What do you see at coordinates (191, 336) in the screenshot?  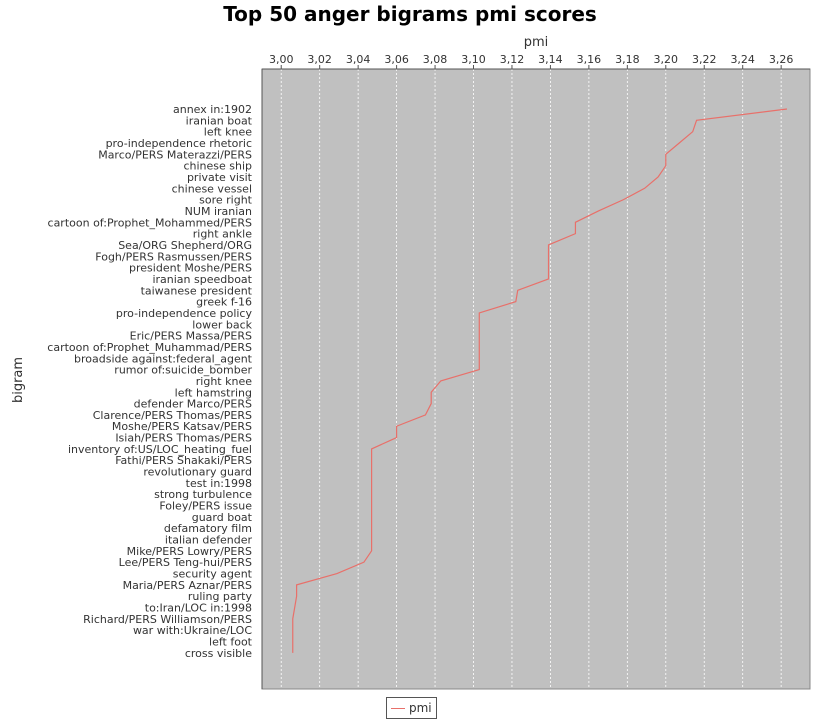 I see `y-tick-label: Eric/PERS Massa/PERS` at bounding box center [191, 336].